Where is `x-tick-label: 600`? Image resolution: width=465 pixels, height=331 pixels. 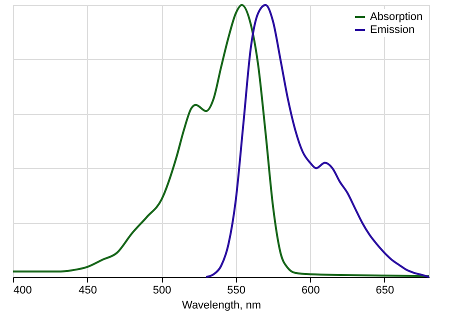
x-tick-label: 600 is located at coordinates (310, 290).